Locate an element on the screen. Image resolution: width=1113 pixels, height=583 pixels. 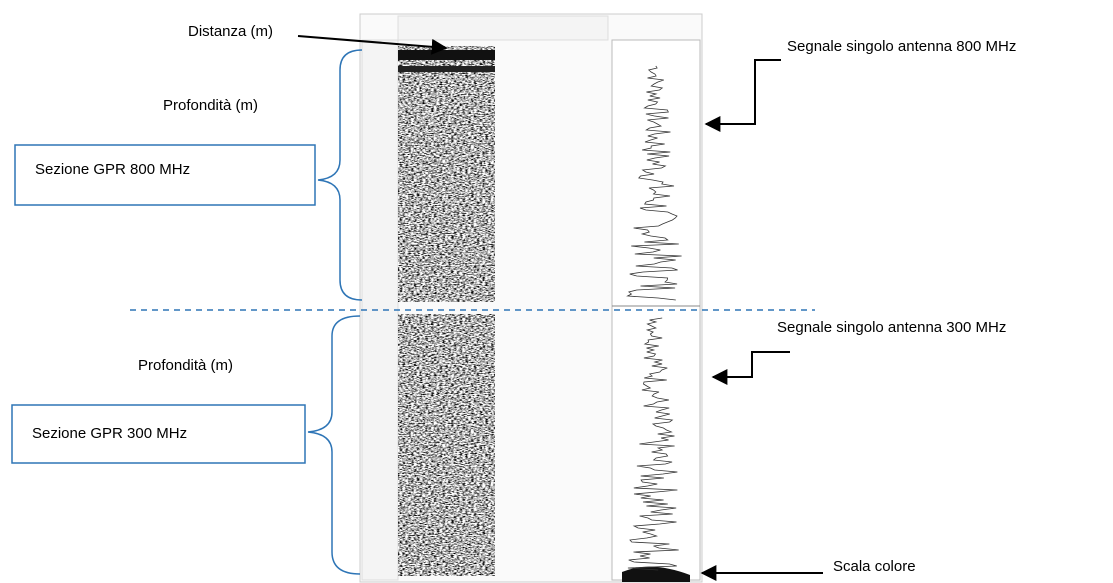
section-800-box is located at coordinates (165, 175).